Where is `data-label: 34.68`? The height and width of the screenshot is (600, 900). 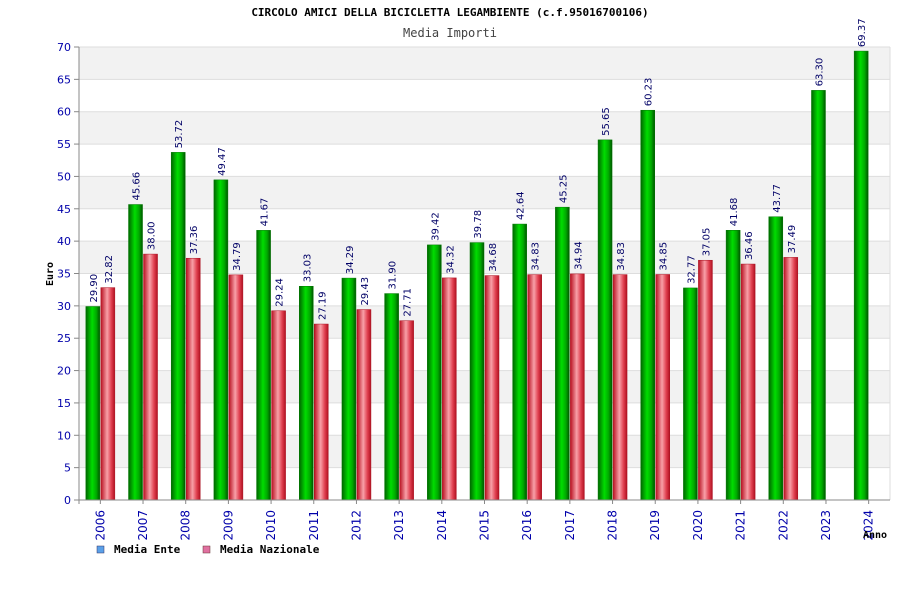
data-label: 34.68 is located at coordinates (493, 257).